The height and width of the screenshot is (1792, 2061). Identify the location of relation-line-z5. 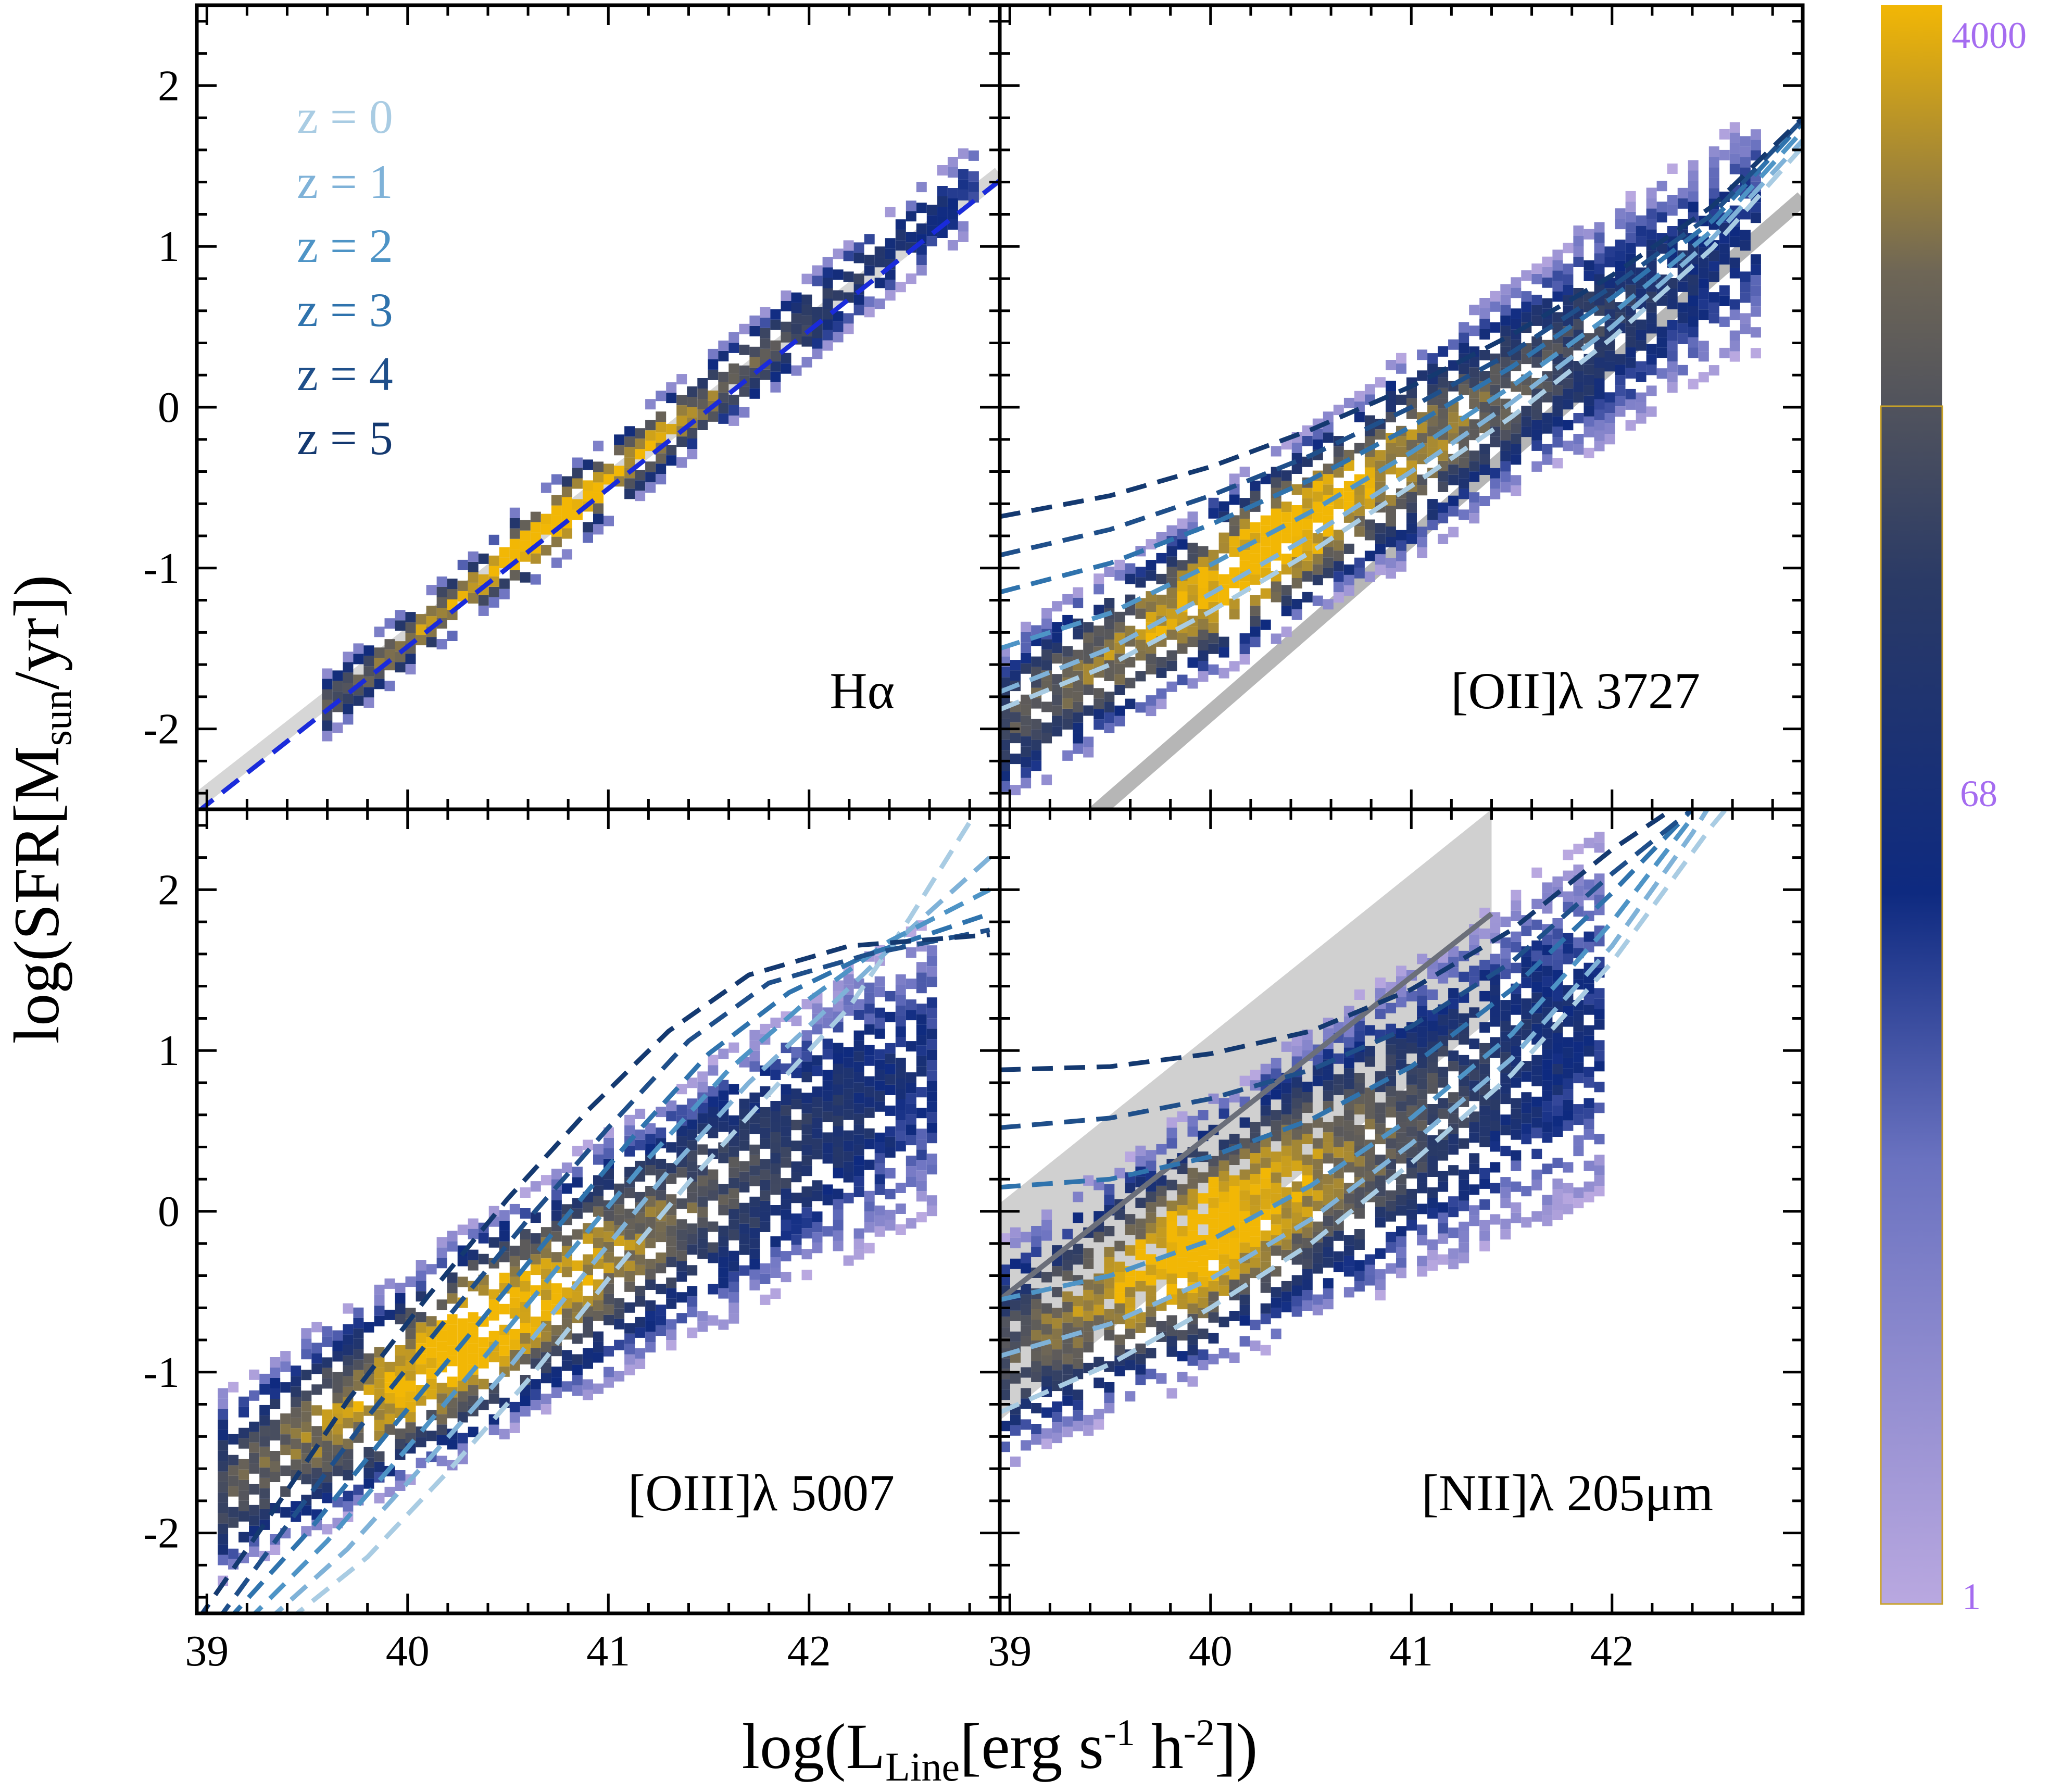
(594, 1272).